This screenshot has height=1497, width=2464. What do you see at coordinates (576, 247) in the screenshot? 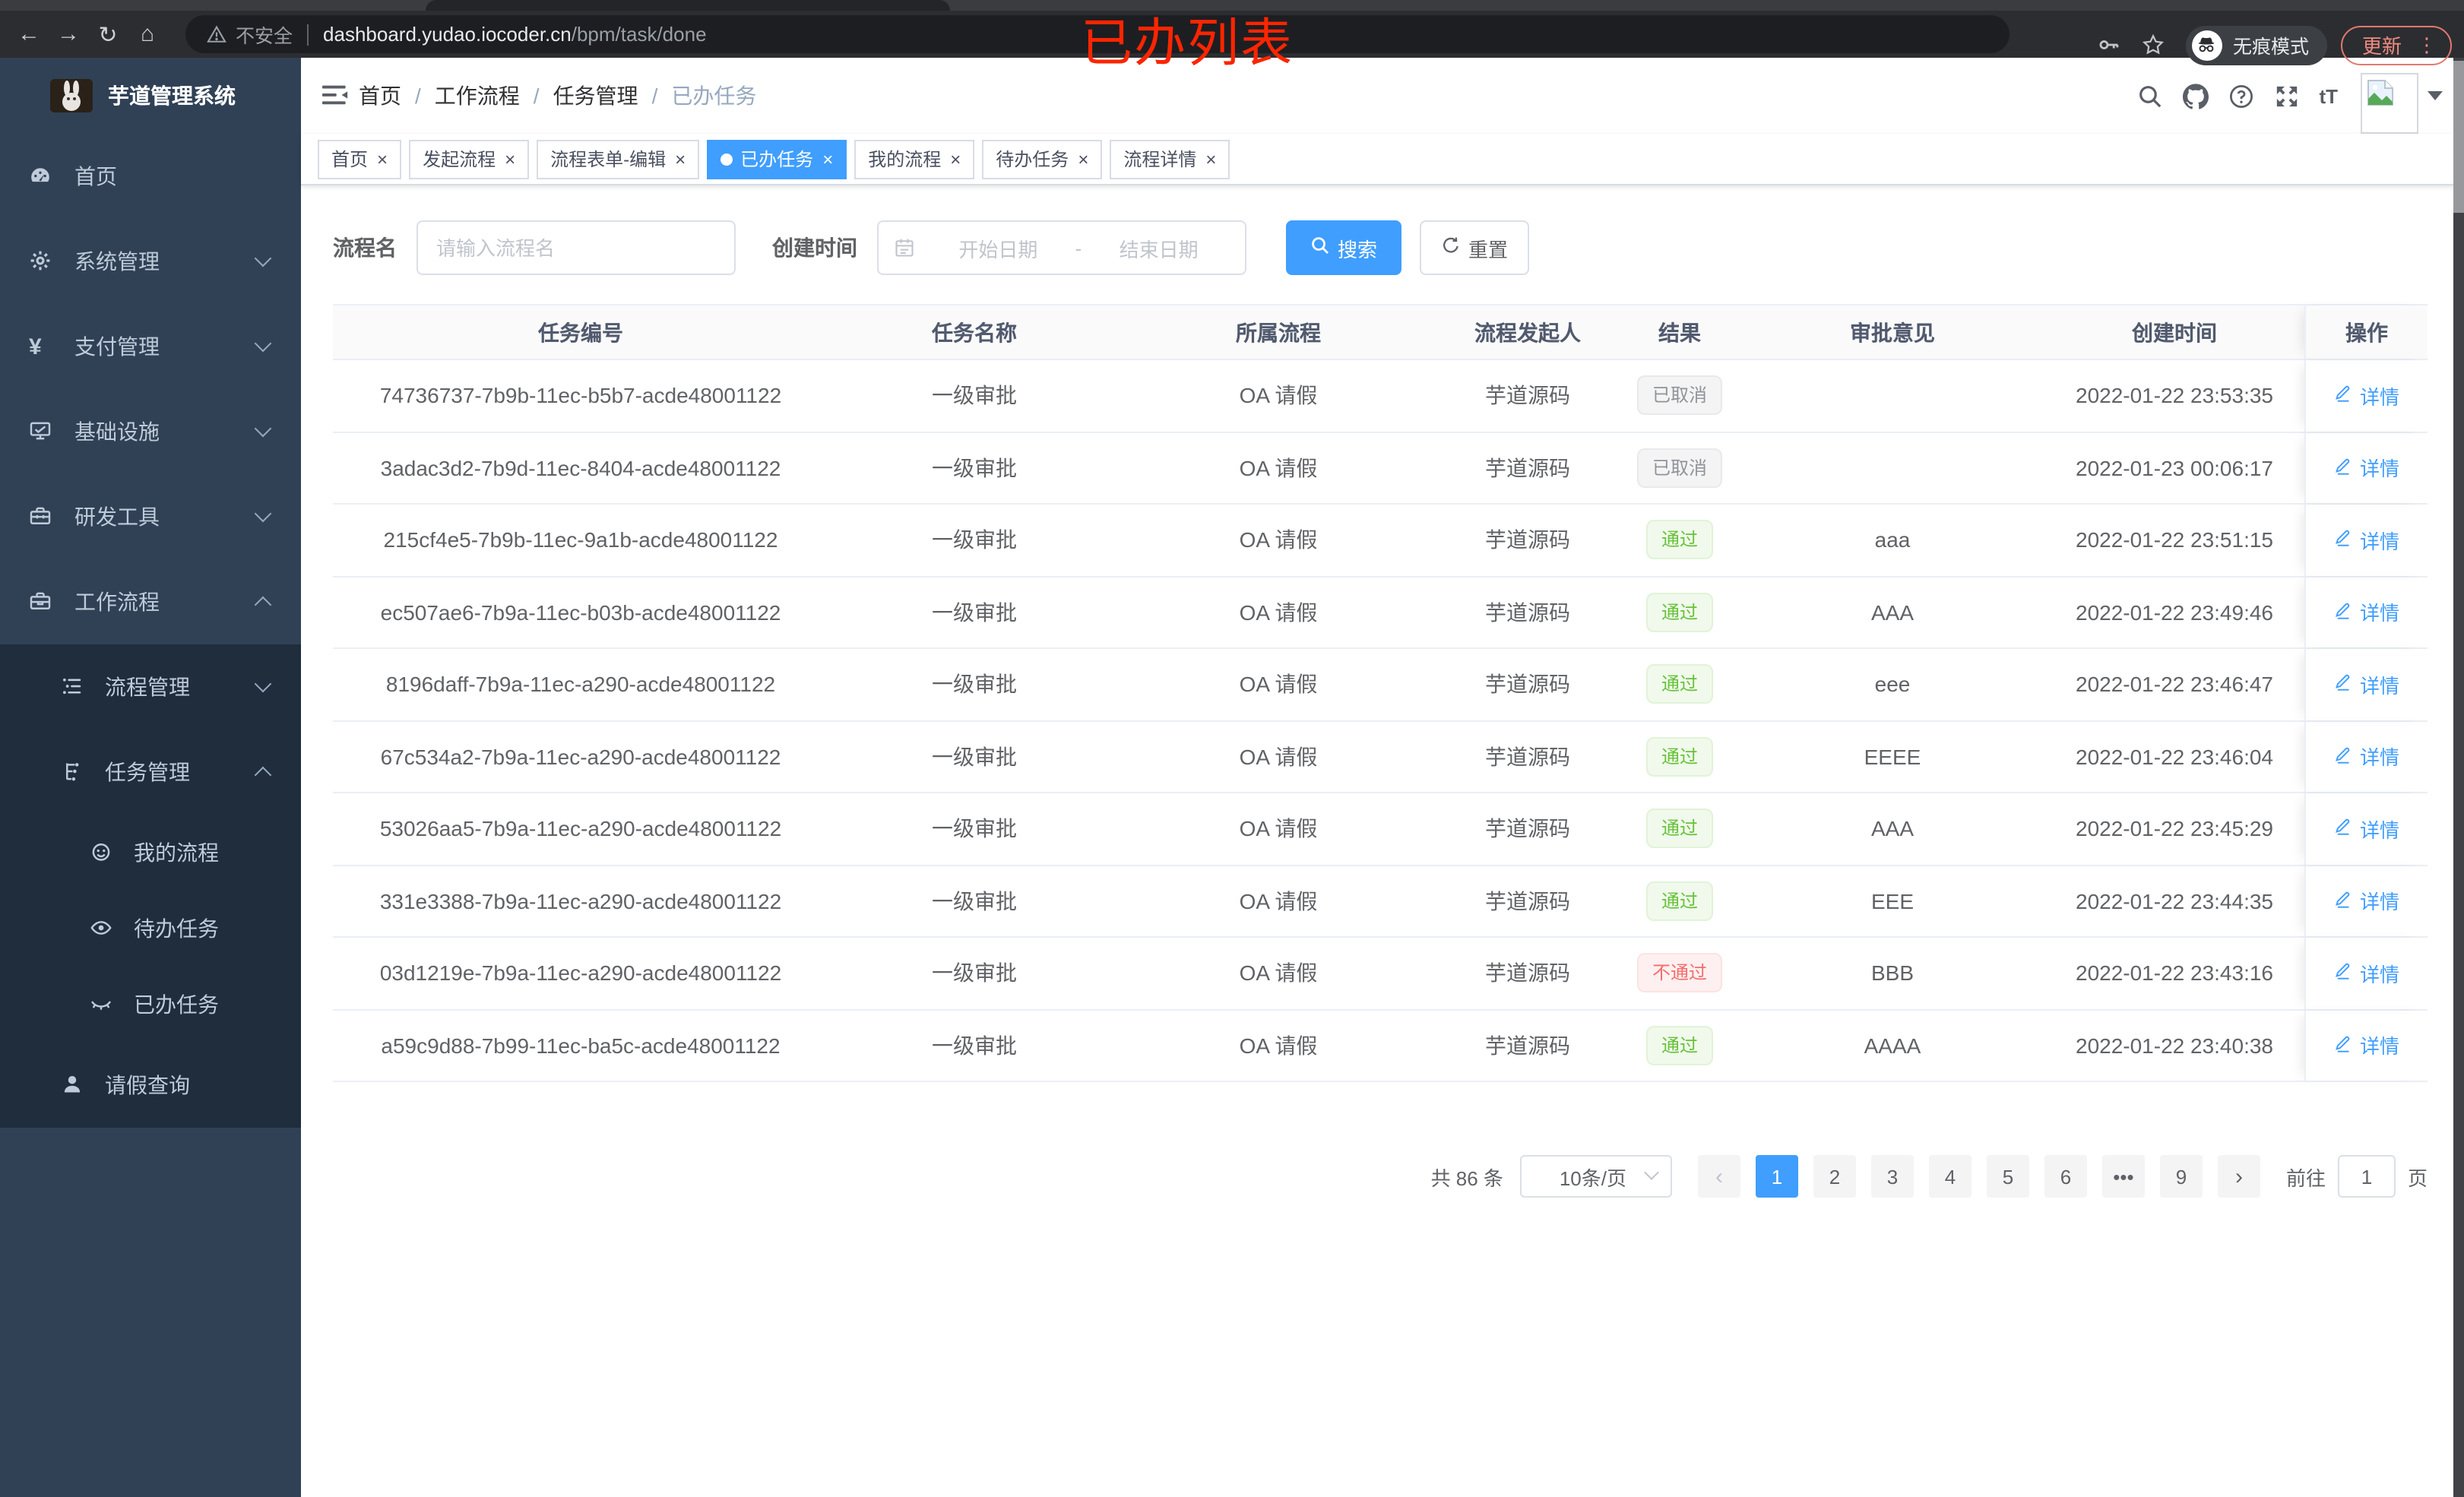
I see `process-name-input` at bounding box center [576, 247].